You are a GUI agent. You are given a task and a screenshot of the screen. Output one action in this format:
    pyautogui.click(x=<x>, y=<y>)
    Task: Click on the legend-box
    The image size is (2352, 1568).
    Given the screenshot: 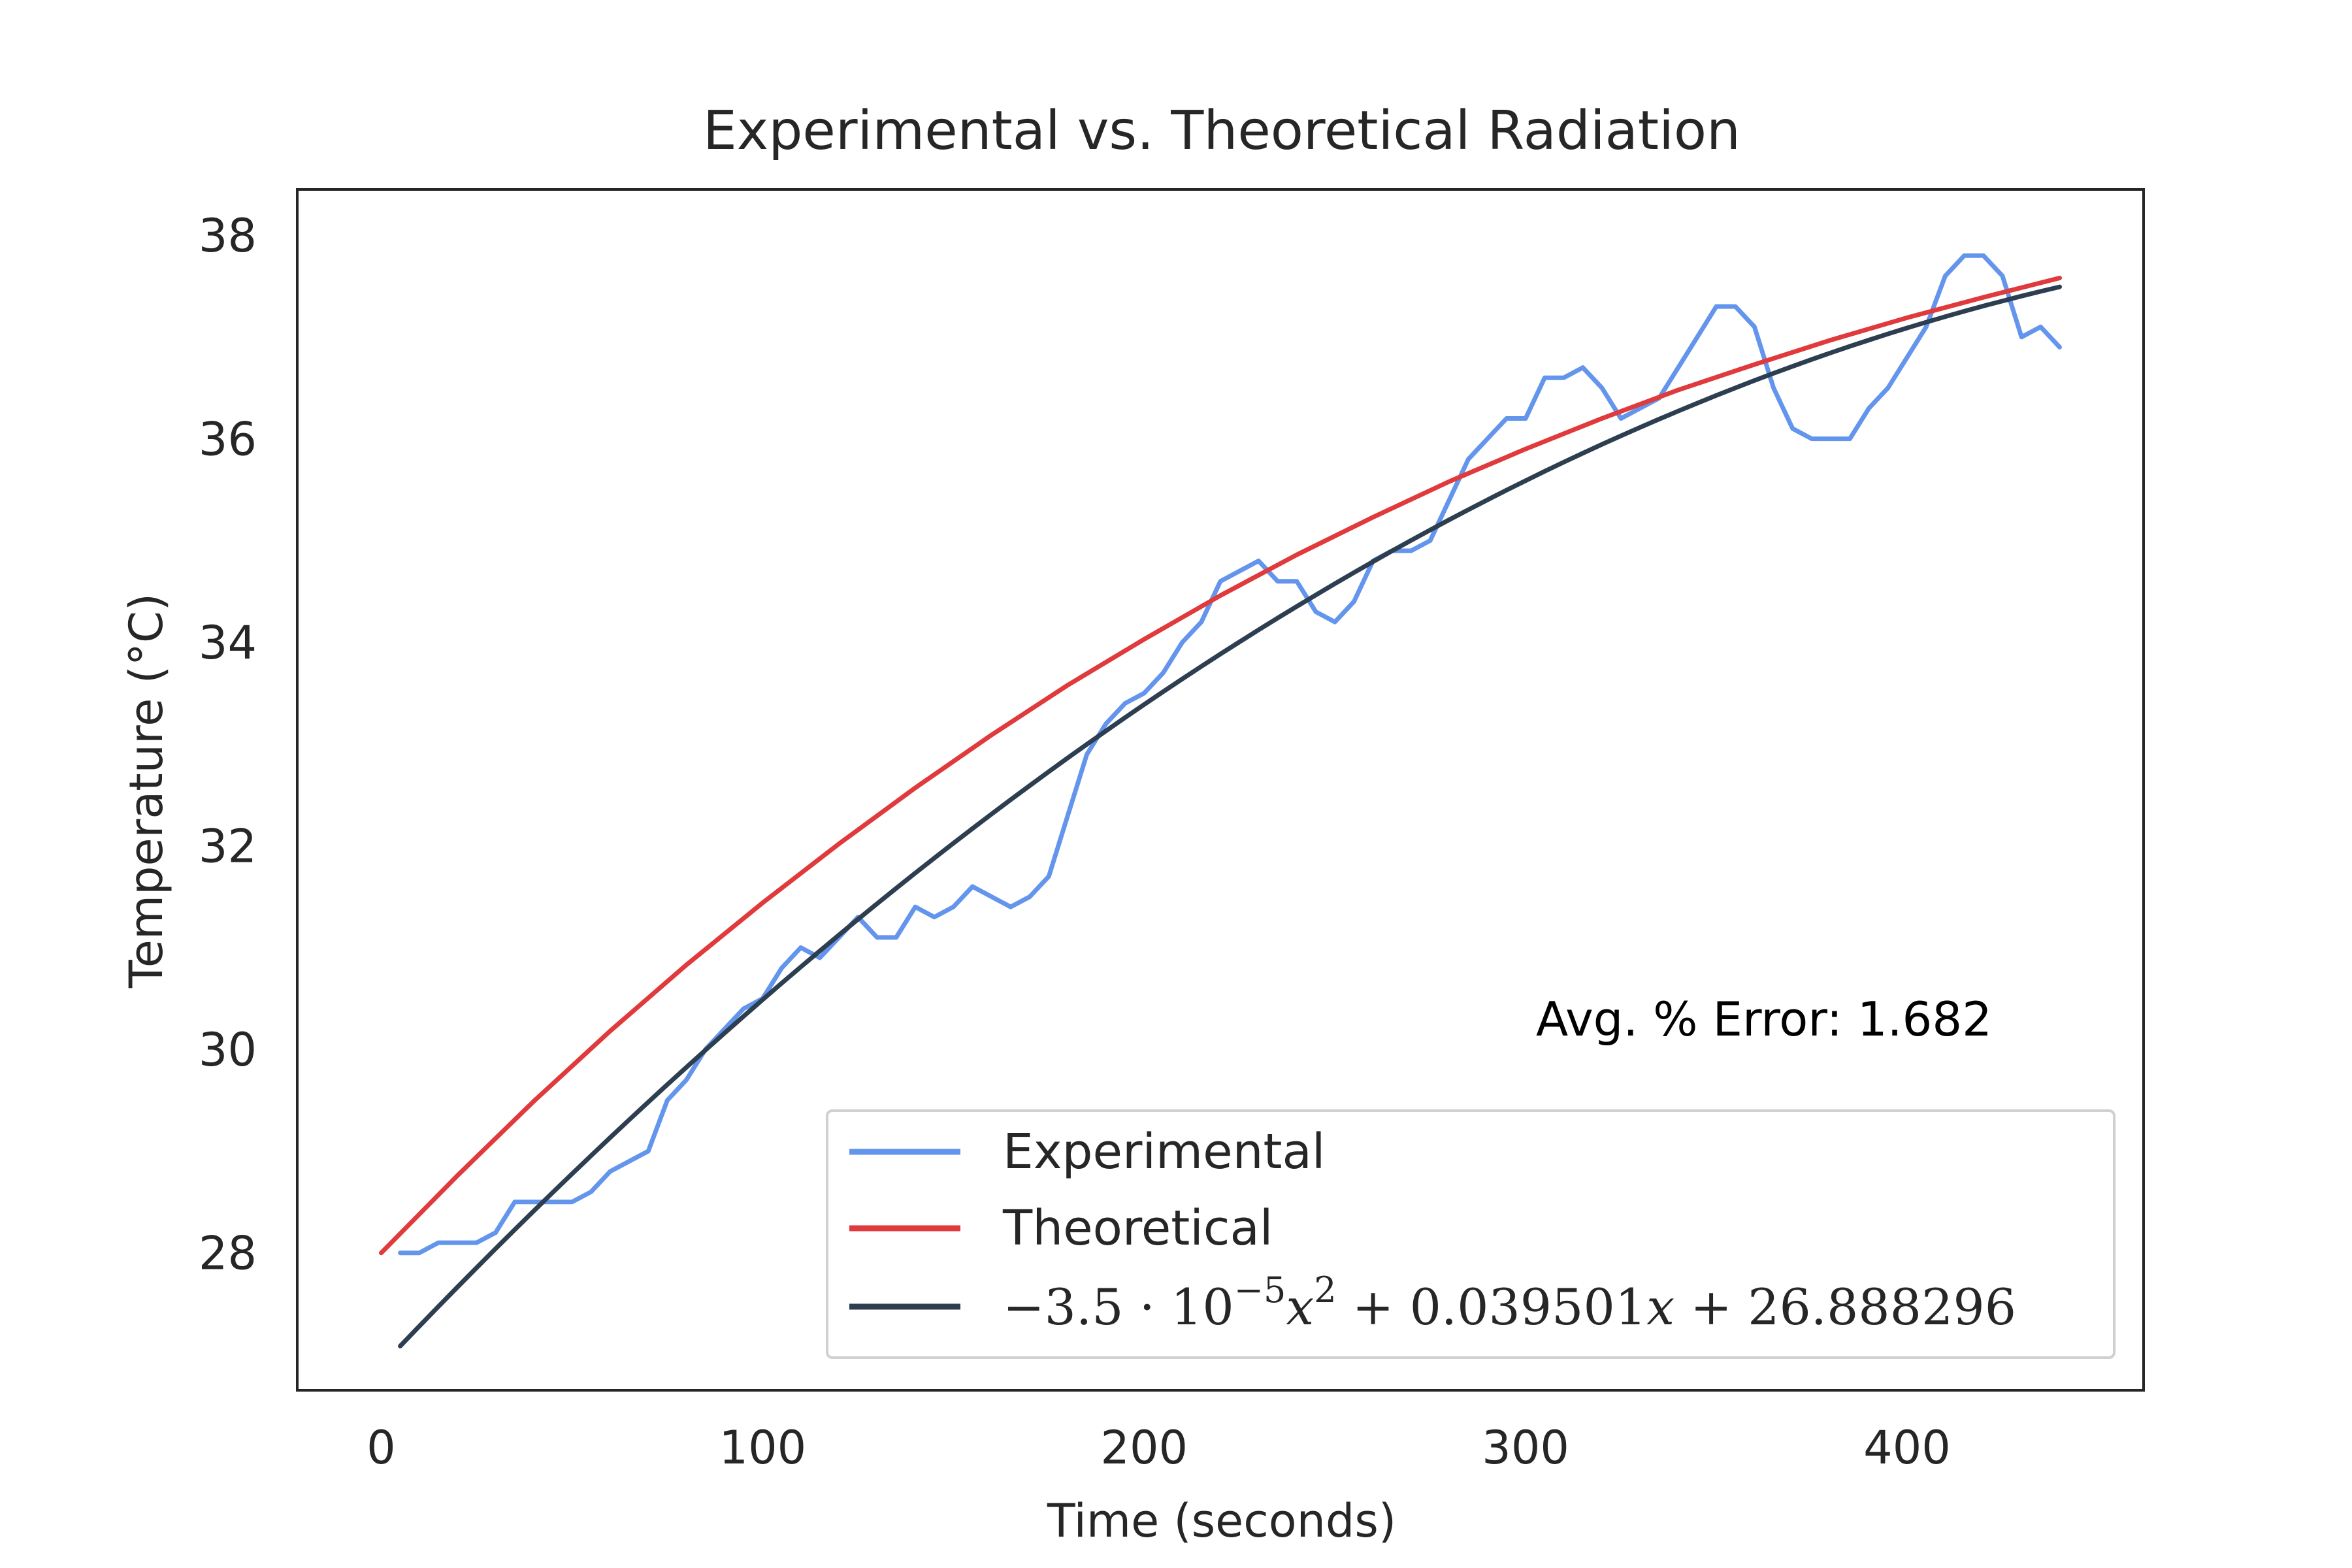 What is the action you would take?
    pyautogui.click(x=1470, y=1234)
    